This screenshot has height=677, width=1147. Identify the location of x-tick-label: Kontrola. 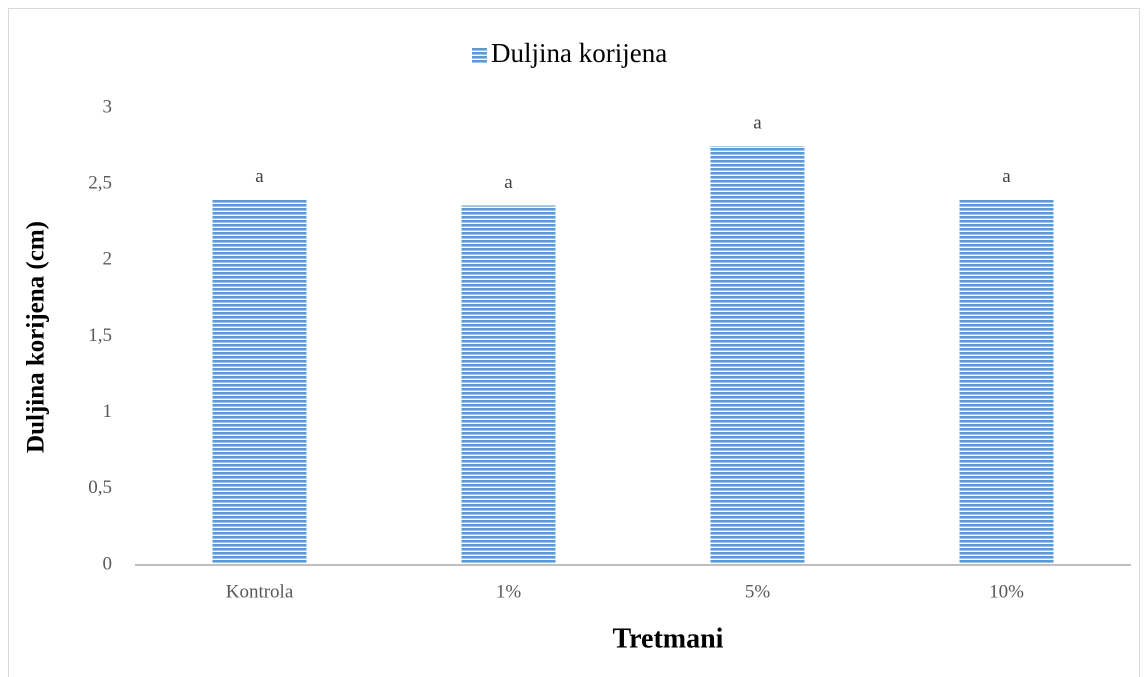
(260, 591).